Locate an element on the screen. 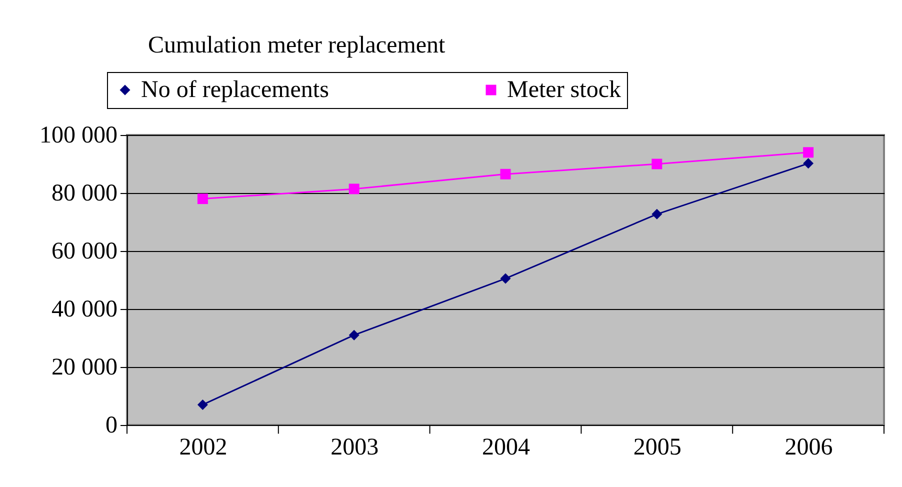  x-tick-label: 2005 is located at coordinates (657, 447).